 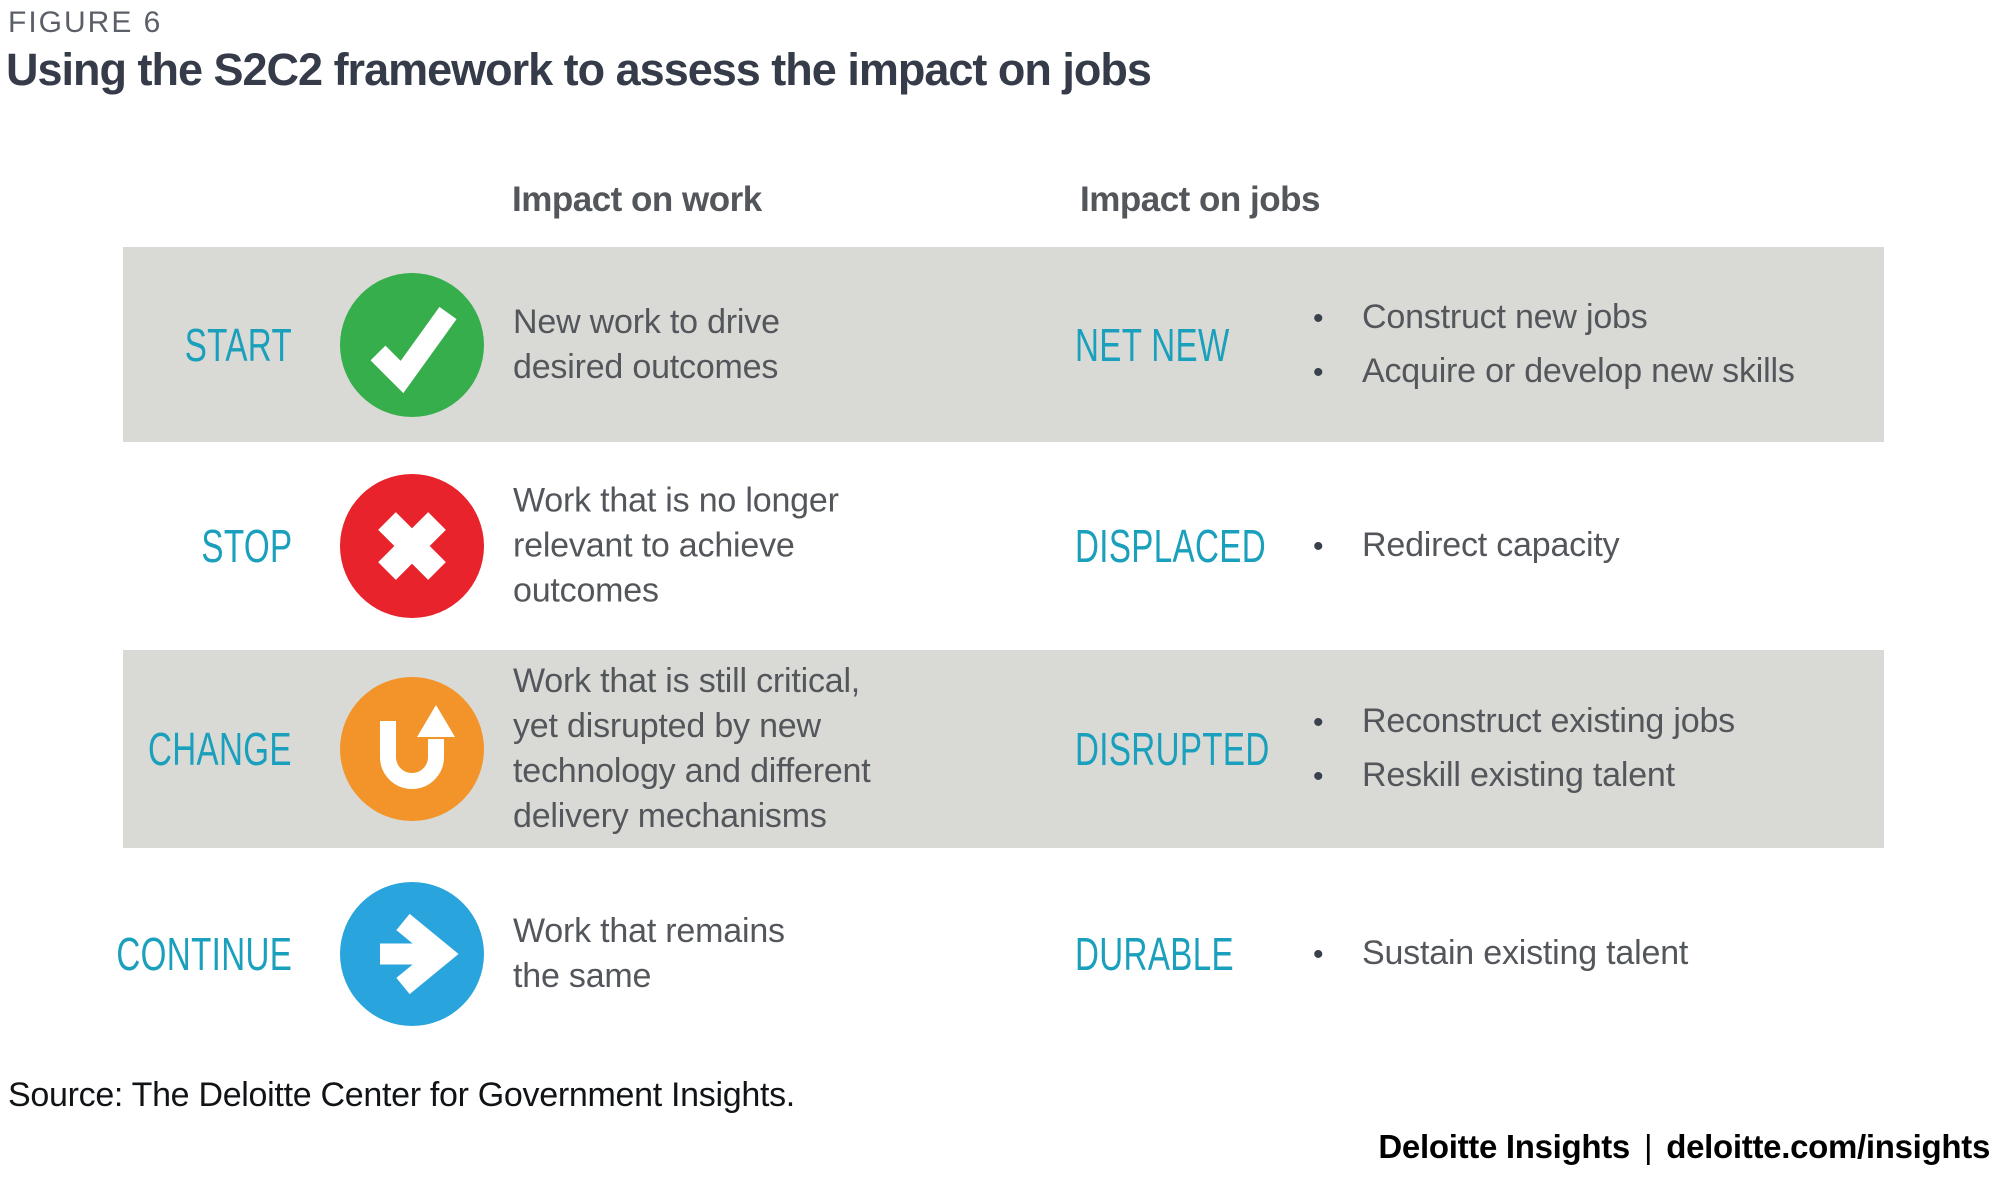 I want to click on work-impact-text: New work to drive desired outcomes, so click(x=646, y=344).